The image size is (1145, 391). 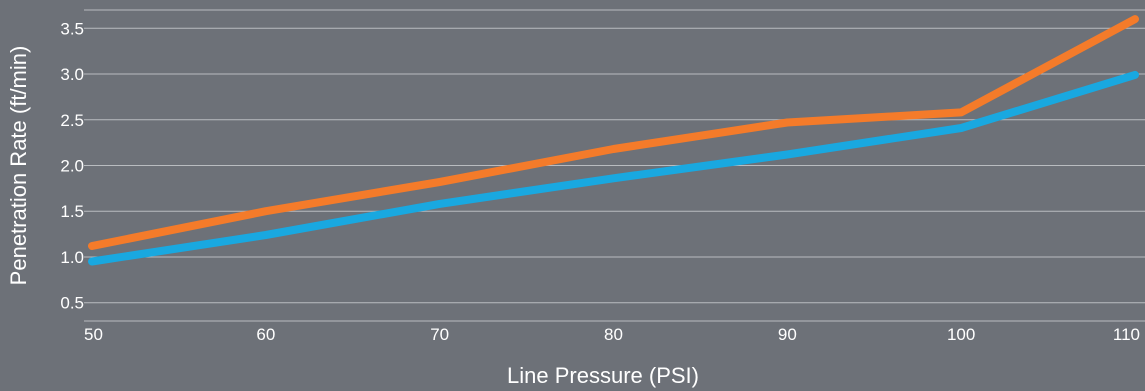 I want to click on y-tick-label: 2.5, so click(x=72, y=120).